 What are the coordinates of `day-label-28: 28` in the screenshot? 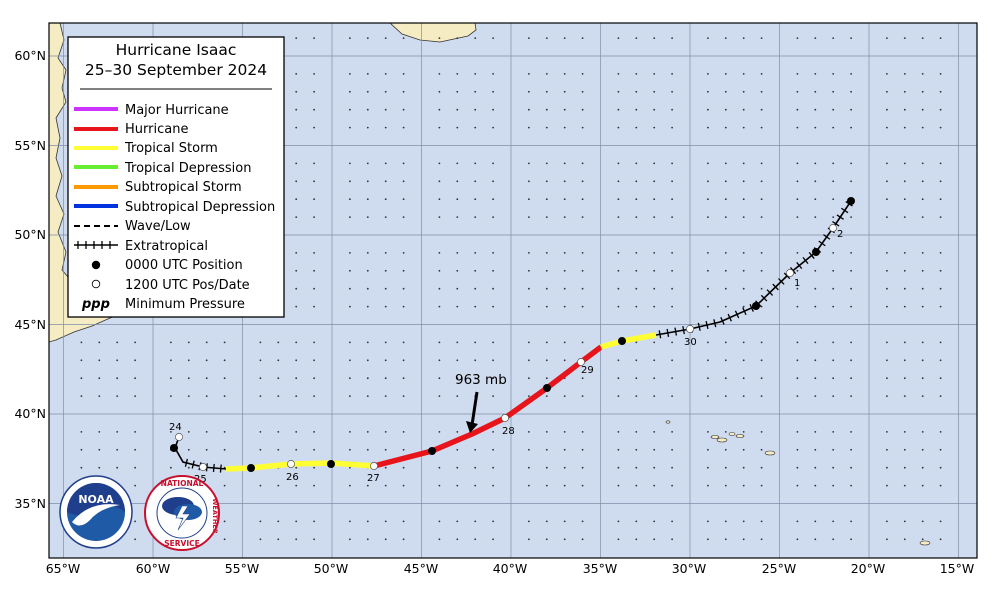 It's located at (508, 431).